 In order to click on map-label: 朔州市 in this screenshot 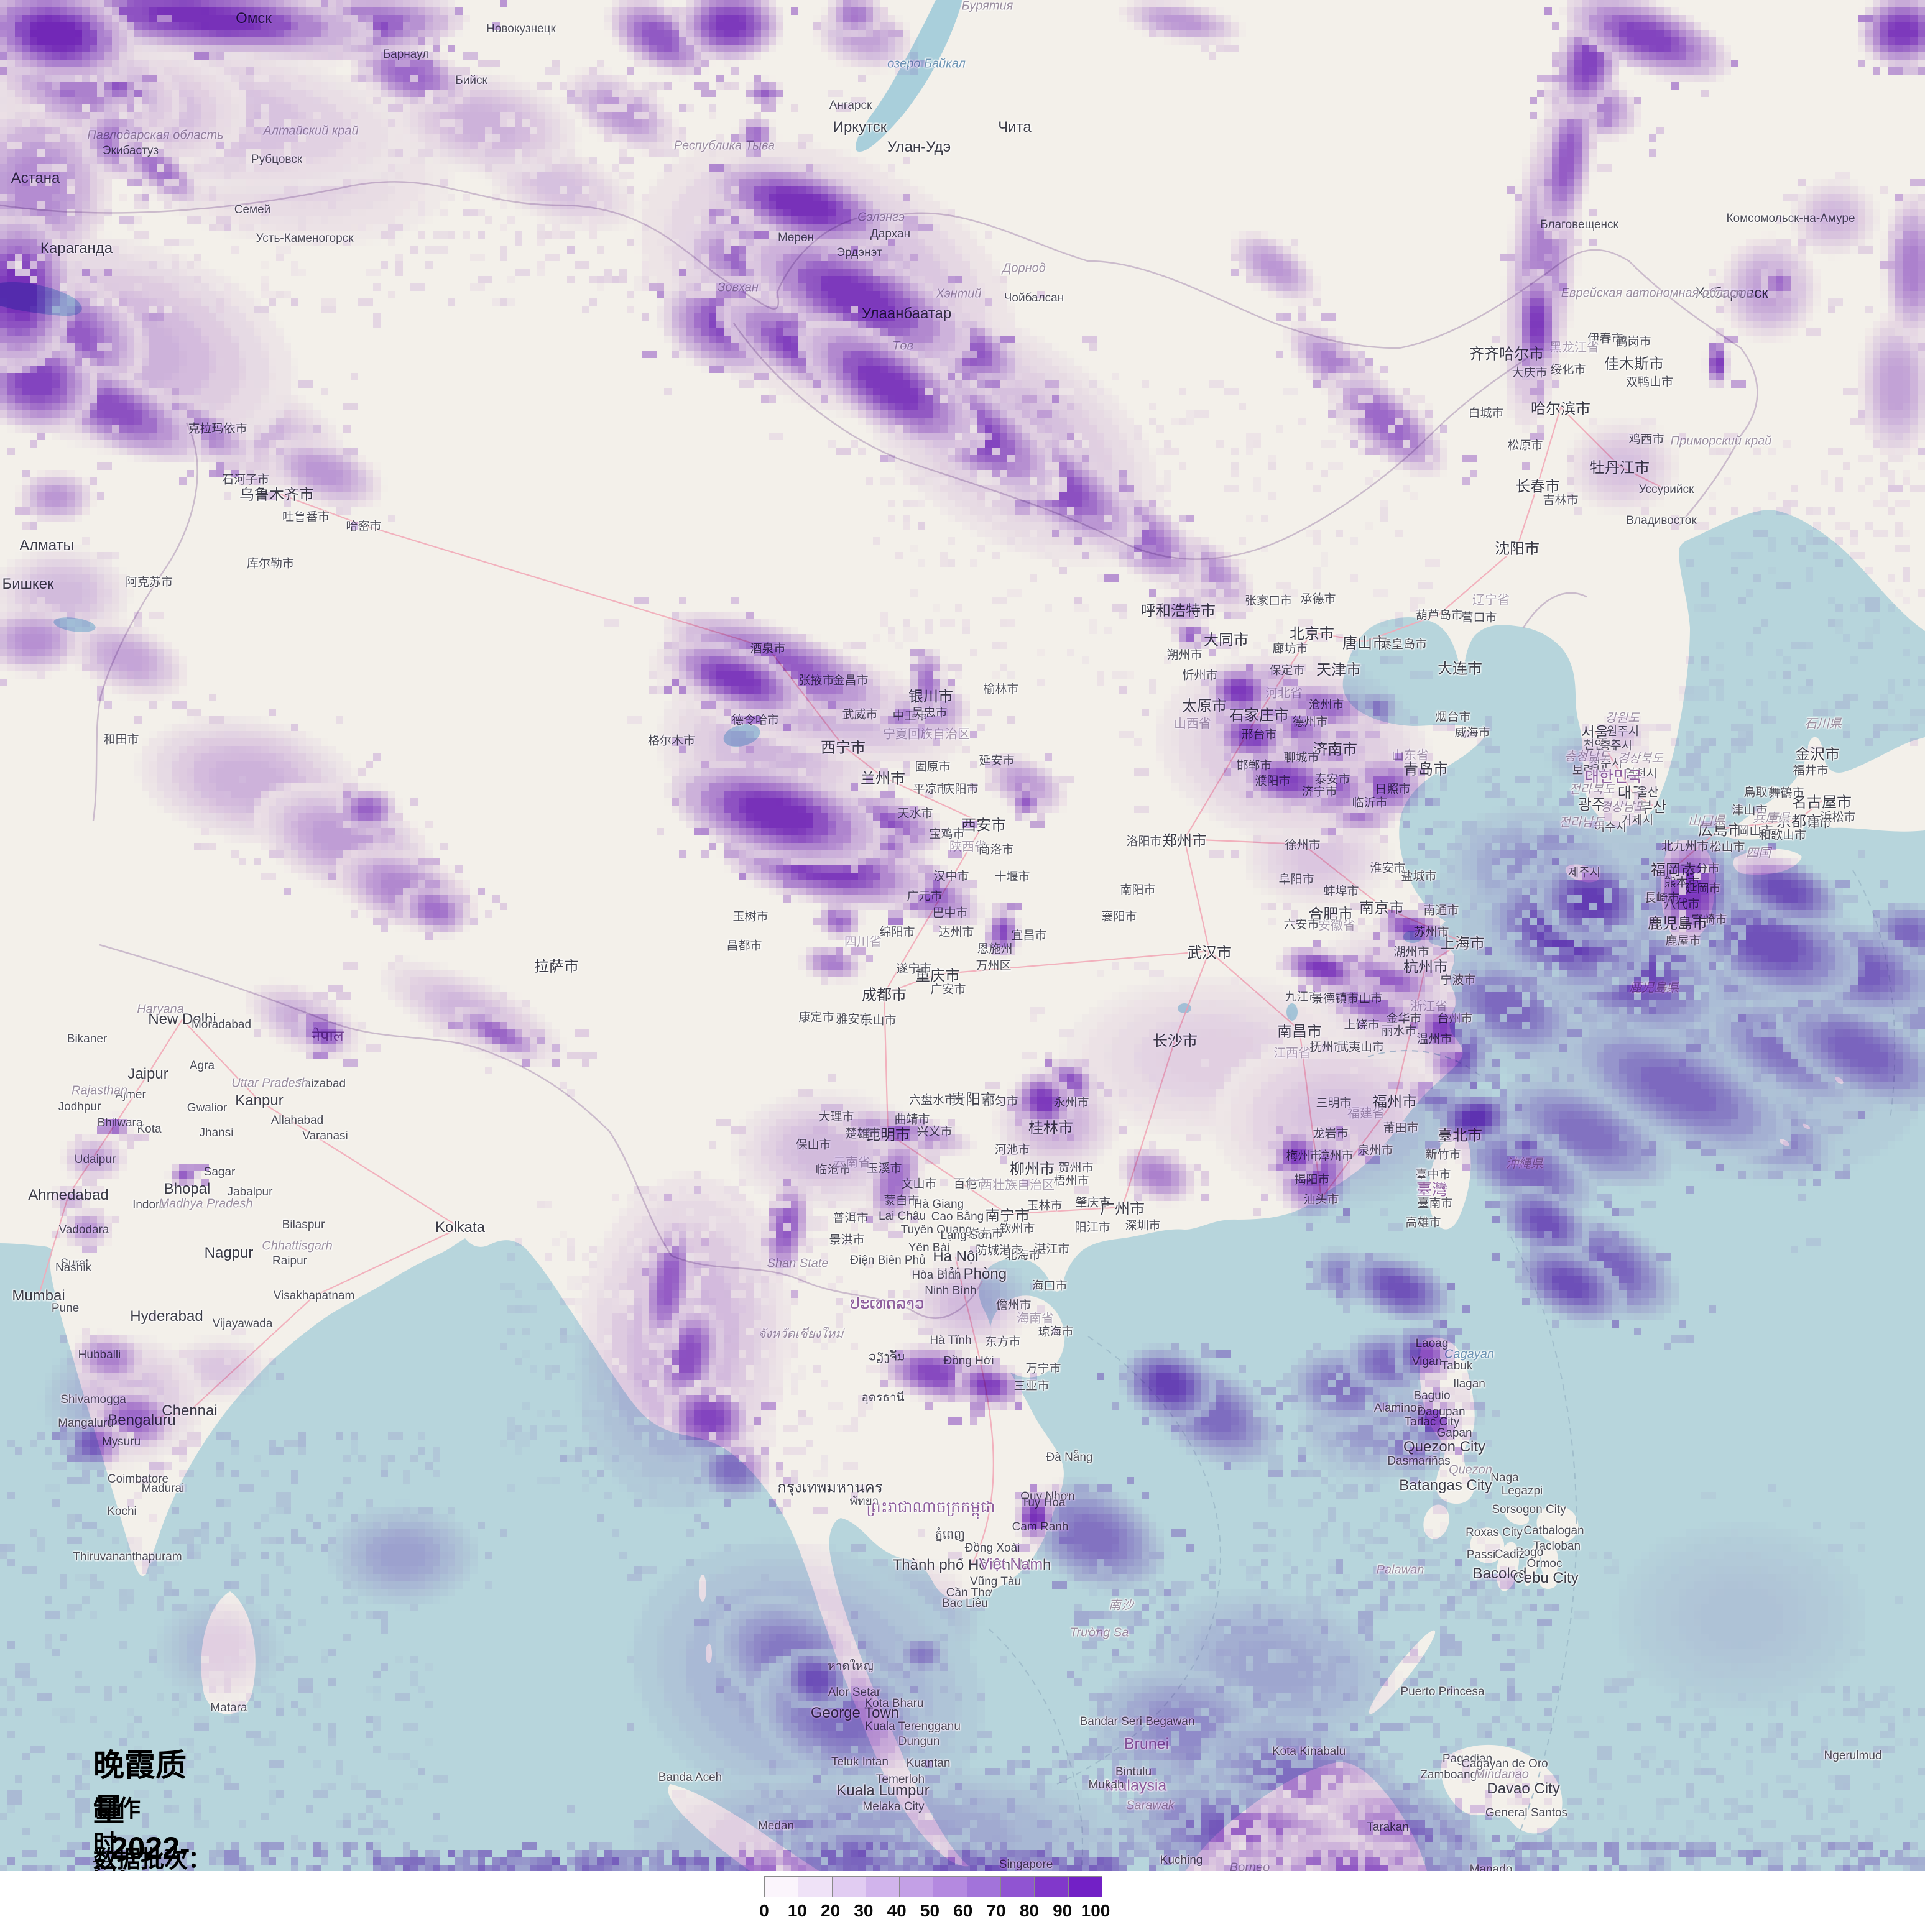, I will do `click(1184, 655)`.